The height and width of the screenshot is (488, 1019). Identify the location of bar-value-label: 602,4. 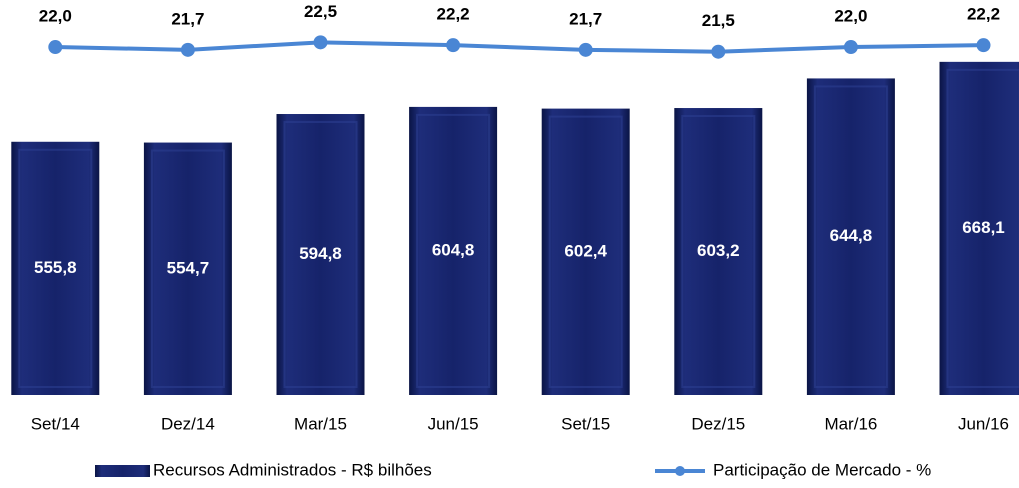
(585, 250).